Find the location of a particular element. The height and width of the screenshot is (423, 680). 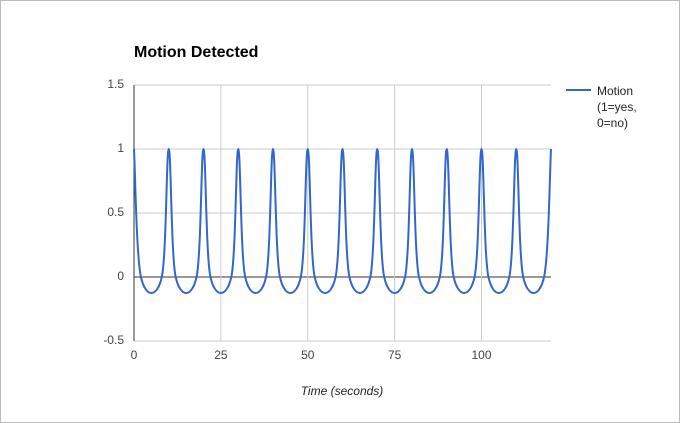

legend-label: Motion (1=yes, 0=no) is located at coordinates (617, 107).